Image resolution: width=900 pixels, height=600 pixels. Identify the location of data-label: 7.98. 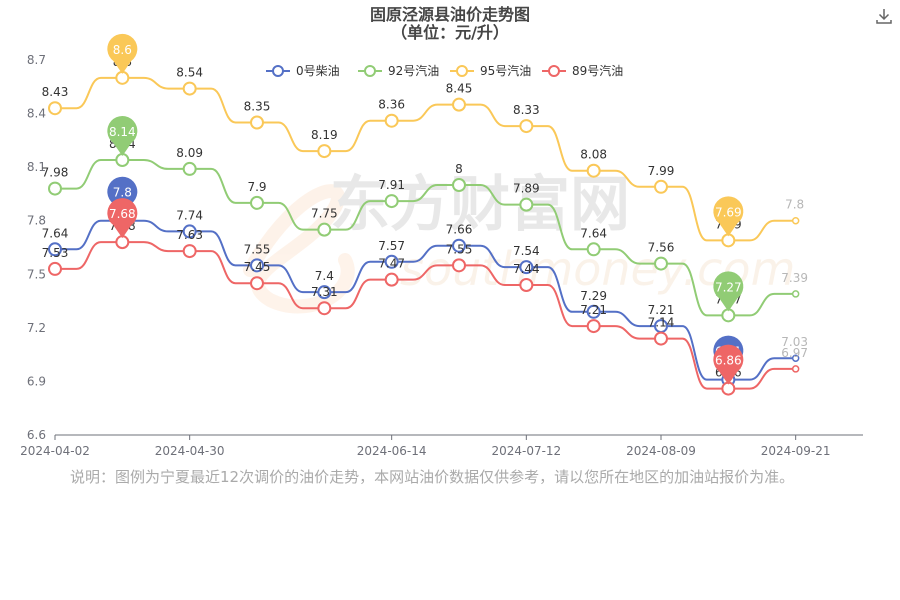
(55, 173).